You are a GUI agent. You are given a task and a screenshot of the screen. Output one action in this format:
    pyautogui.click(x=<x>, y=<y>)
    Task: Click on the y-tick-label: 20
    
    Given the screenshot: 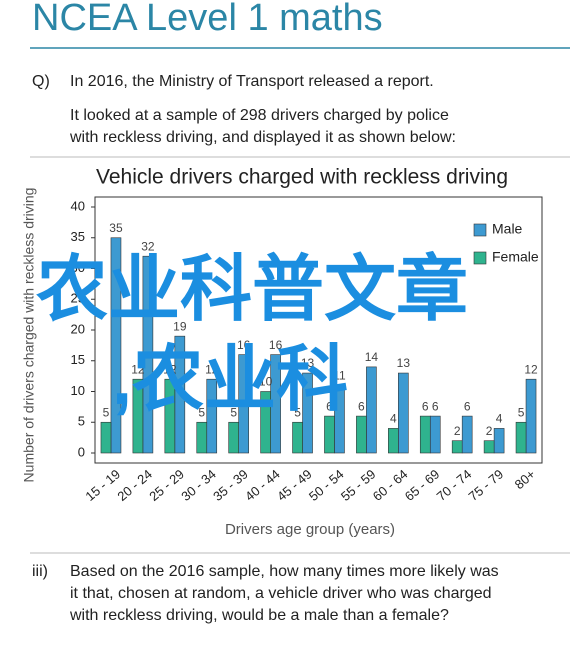 What is the action you would take?
    pyautogui.click(x=78, y=328)
    